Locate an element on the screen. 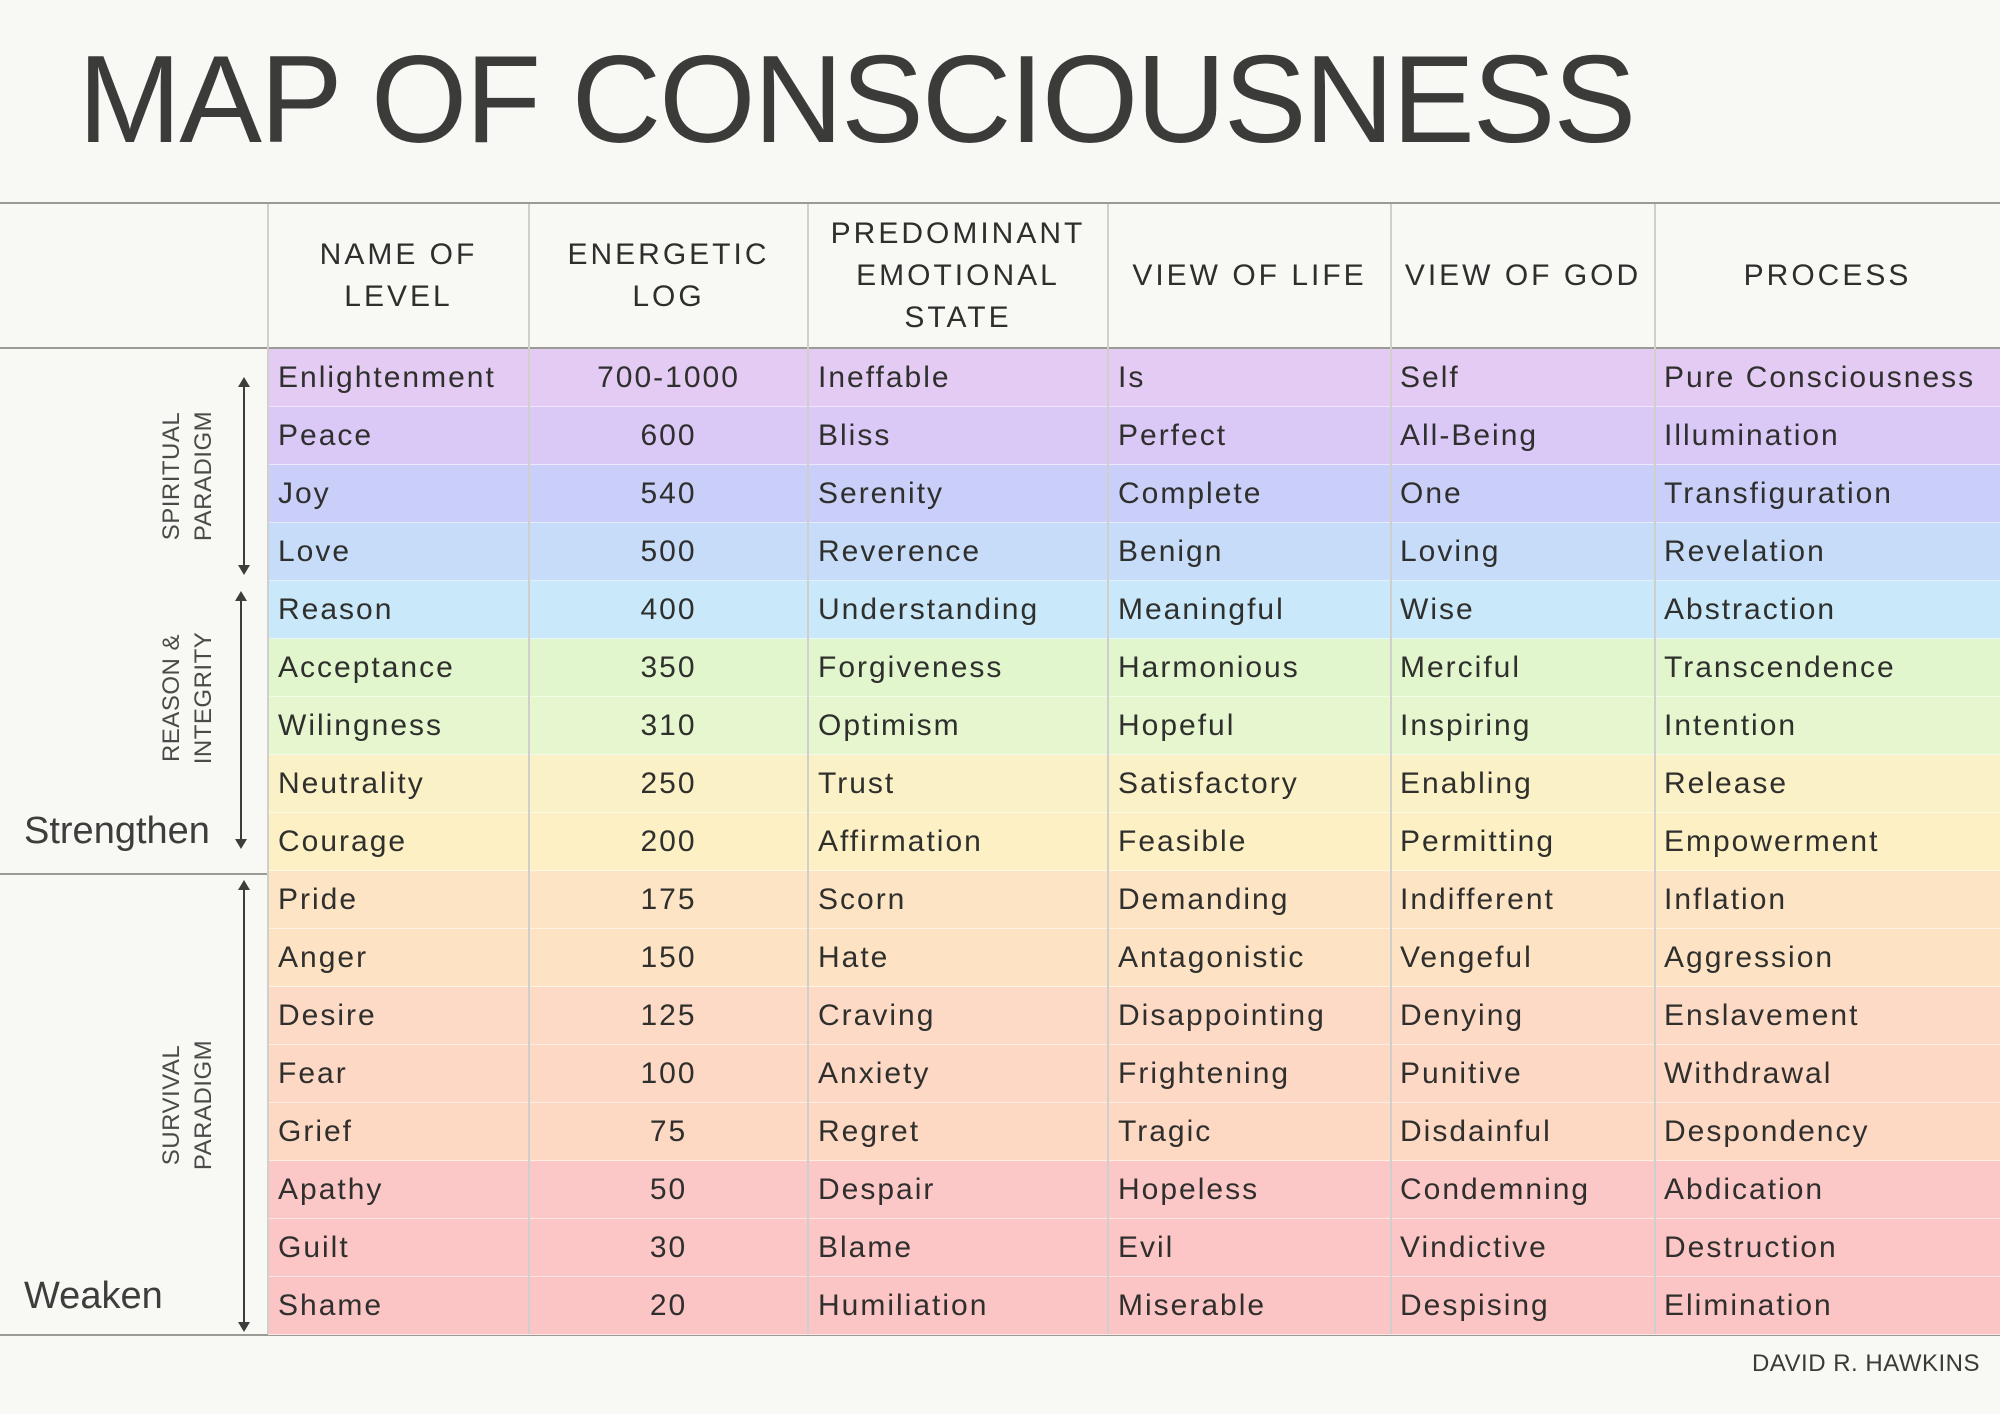 The image size is (2000, 1414). cell-name: Shame is located at coordinates (331, 1305).